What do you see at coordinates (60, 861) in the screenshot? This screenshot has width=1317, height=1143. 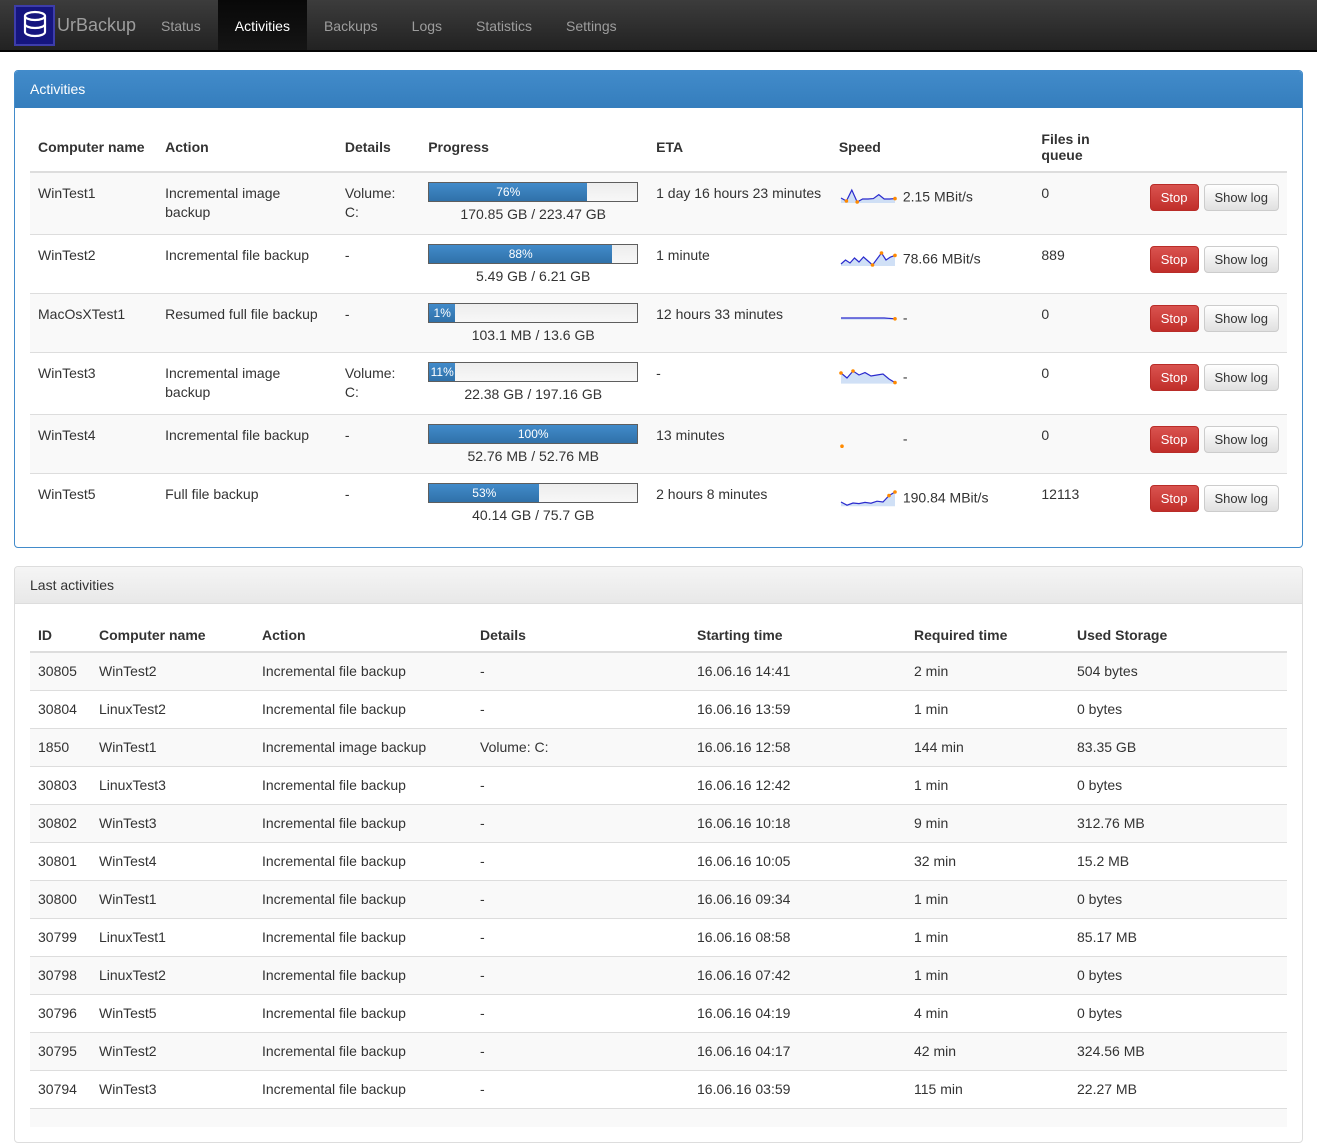 I see `id-cell: 30801` at bounding box center [60, 861].